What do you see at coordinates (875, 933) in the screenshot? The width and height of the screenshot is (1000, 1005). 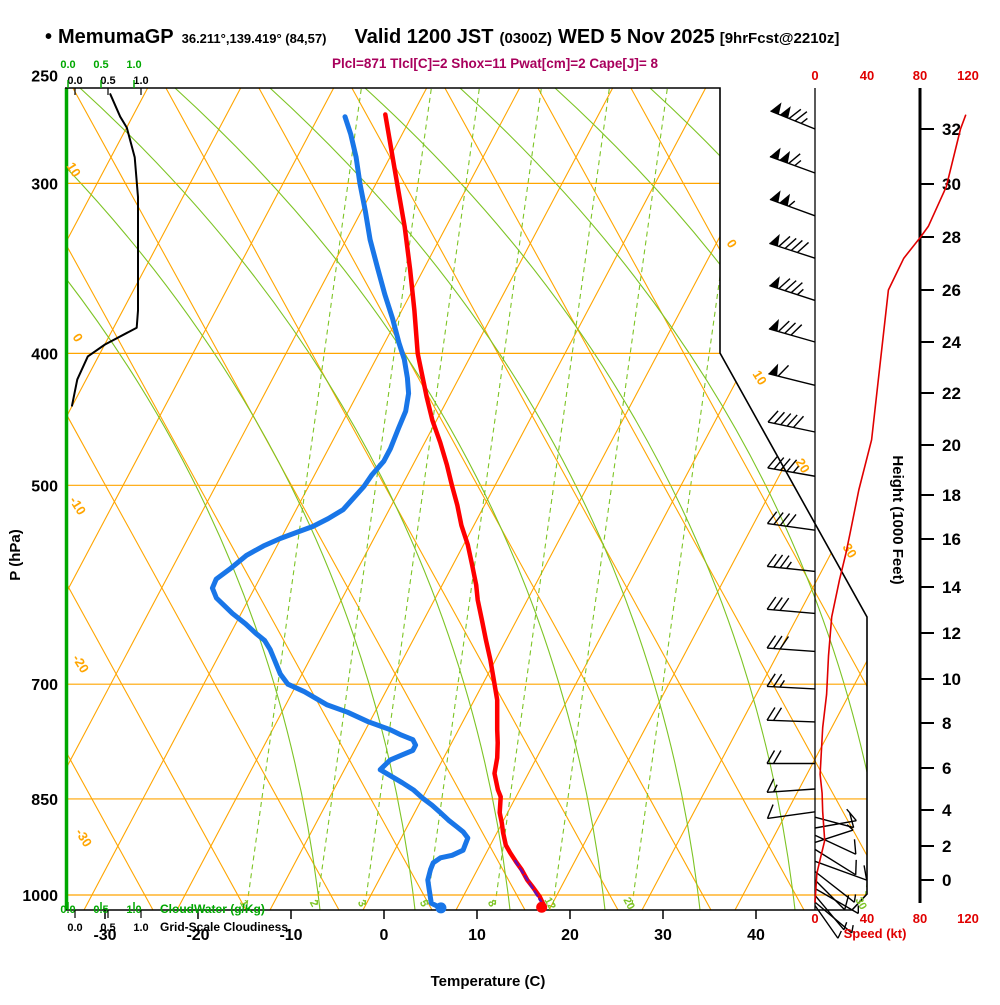 I see `svg-text: Speed (kt)` at bounding box center [875, 933].